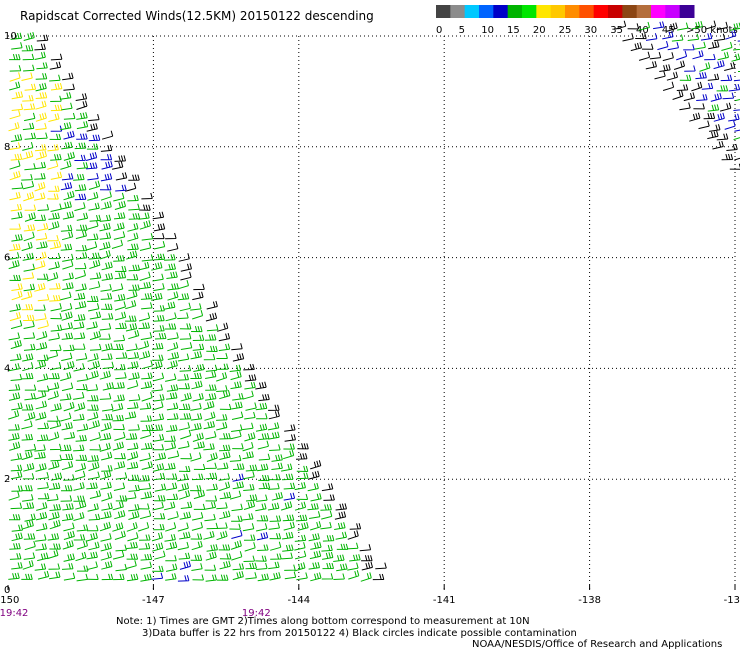 Image resolution: width=740 pixels, height=650 pixels. Describe the element at coordinates (732, 600) in the screenshot. I see `x-tick-label: -135` at that location.